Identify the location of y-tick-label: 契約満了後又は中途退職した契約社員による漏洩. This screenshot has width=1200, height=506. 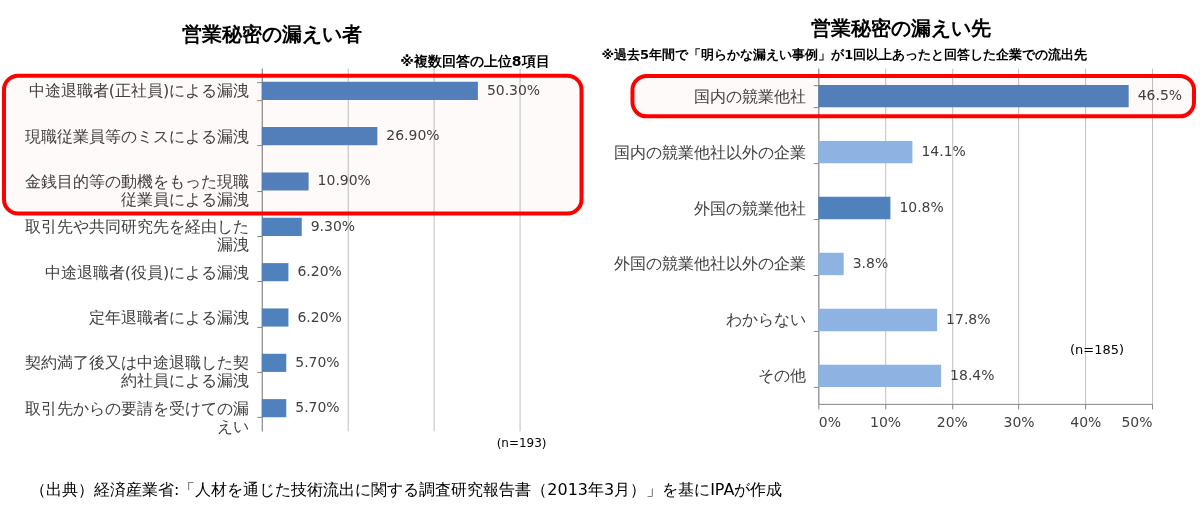
(137, 372).